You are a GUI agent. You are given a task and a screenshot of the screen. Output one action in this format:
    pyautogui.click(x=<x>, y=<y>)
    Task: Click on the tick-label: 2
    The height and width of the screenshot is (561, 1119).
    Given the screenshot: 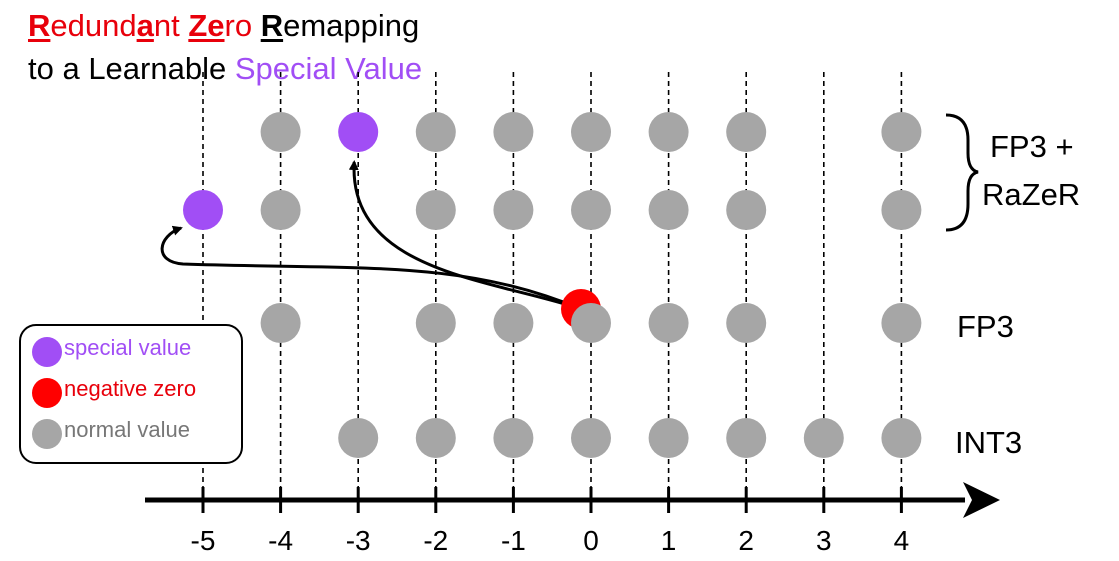 What is the action you would take?
    pyautogui.click(x=746, y=540)
    